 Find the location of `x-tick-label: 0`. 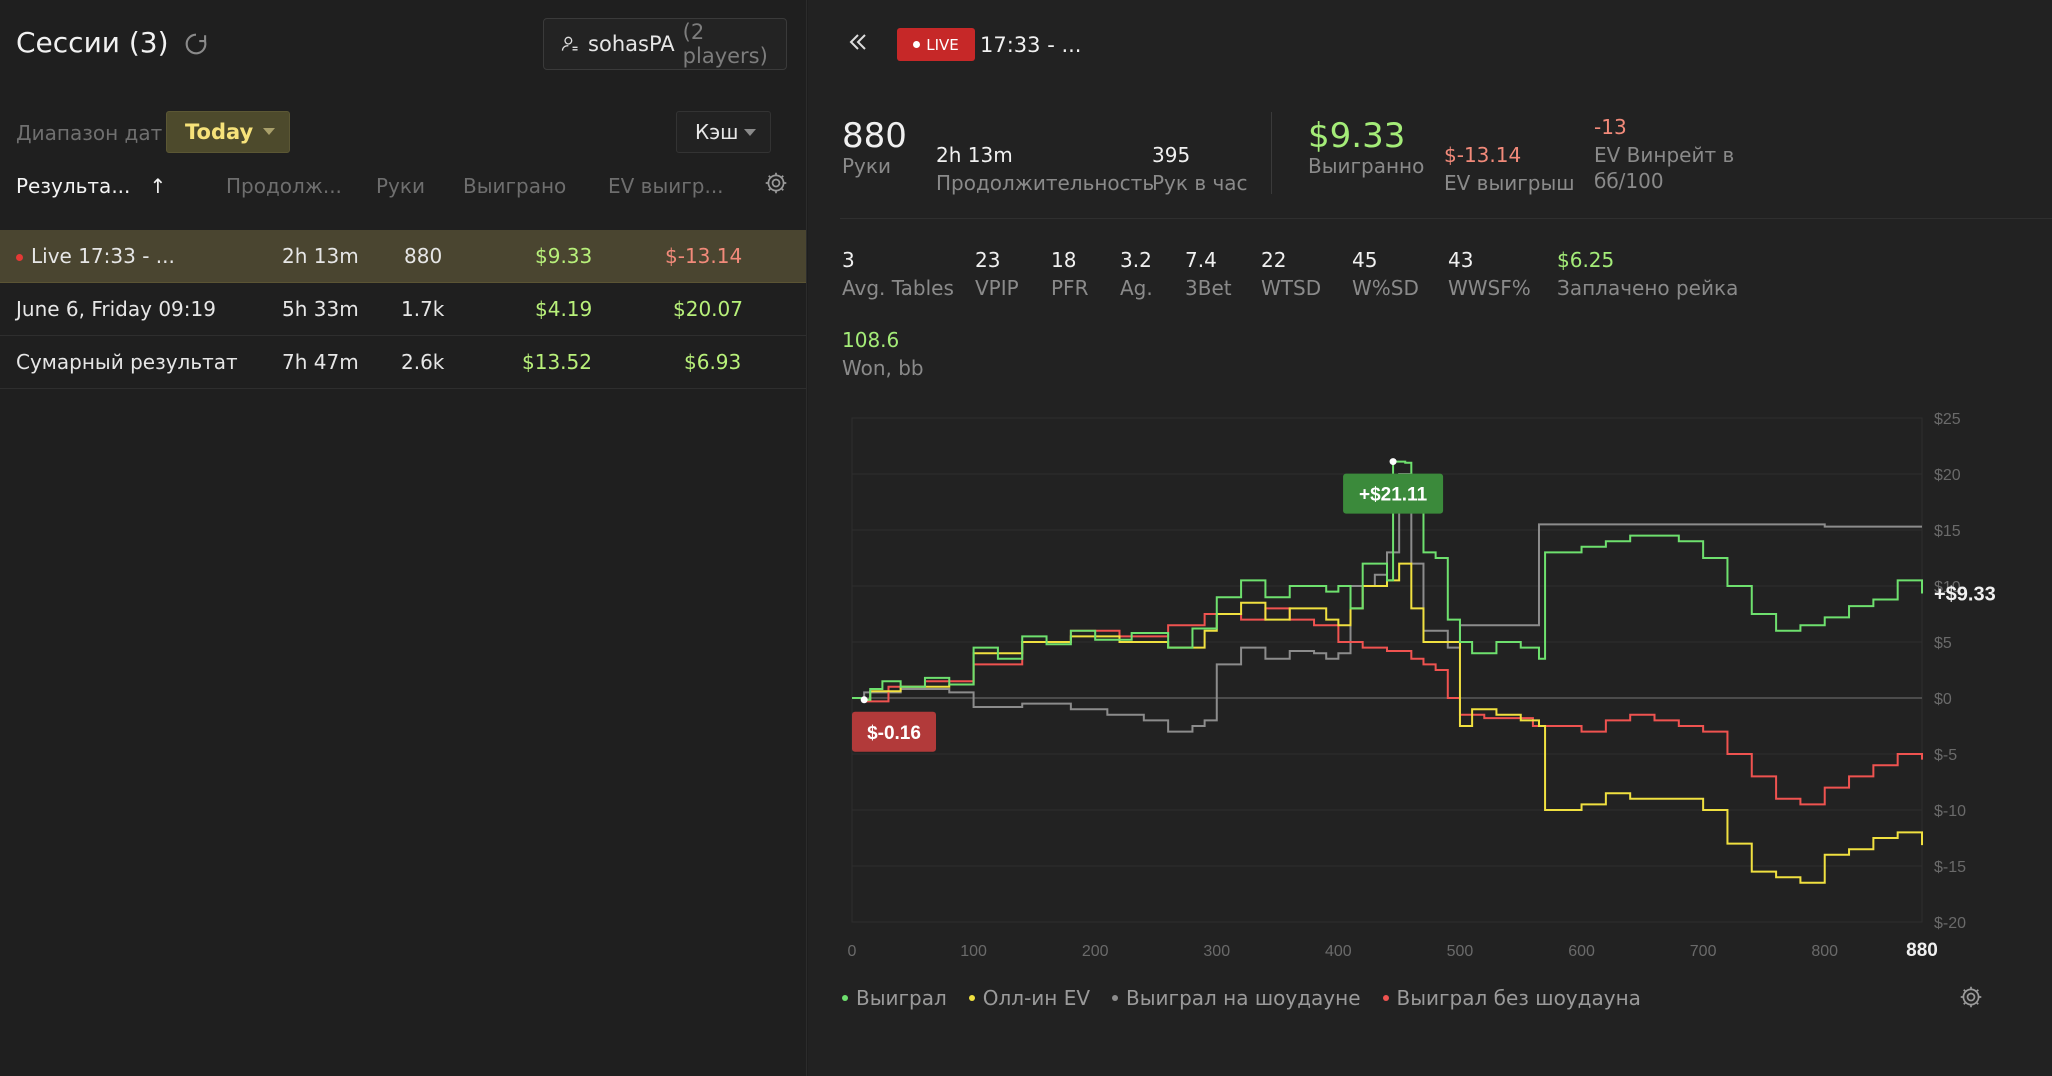

x-tick-label: 0 is located at coordinates (852, 951).